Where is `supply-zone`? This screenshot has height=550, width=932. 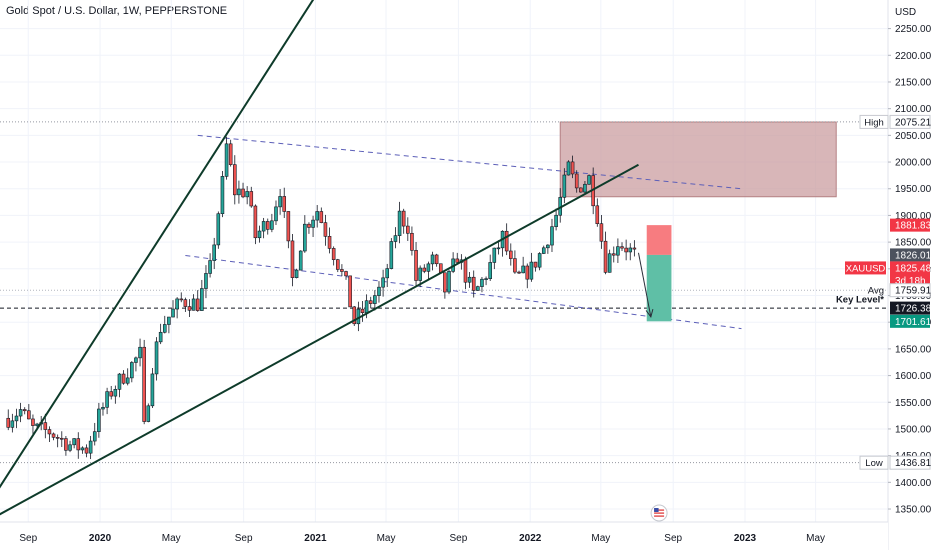 supply-zone is located at coordinates (698, 159).